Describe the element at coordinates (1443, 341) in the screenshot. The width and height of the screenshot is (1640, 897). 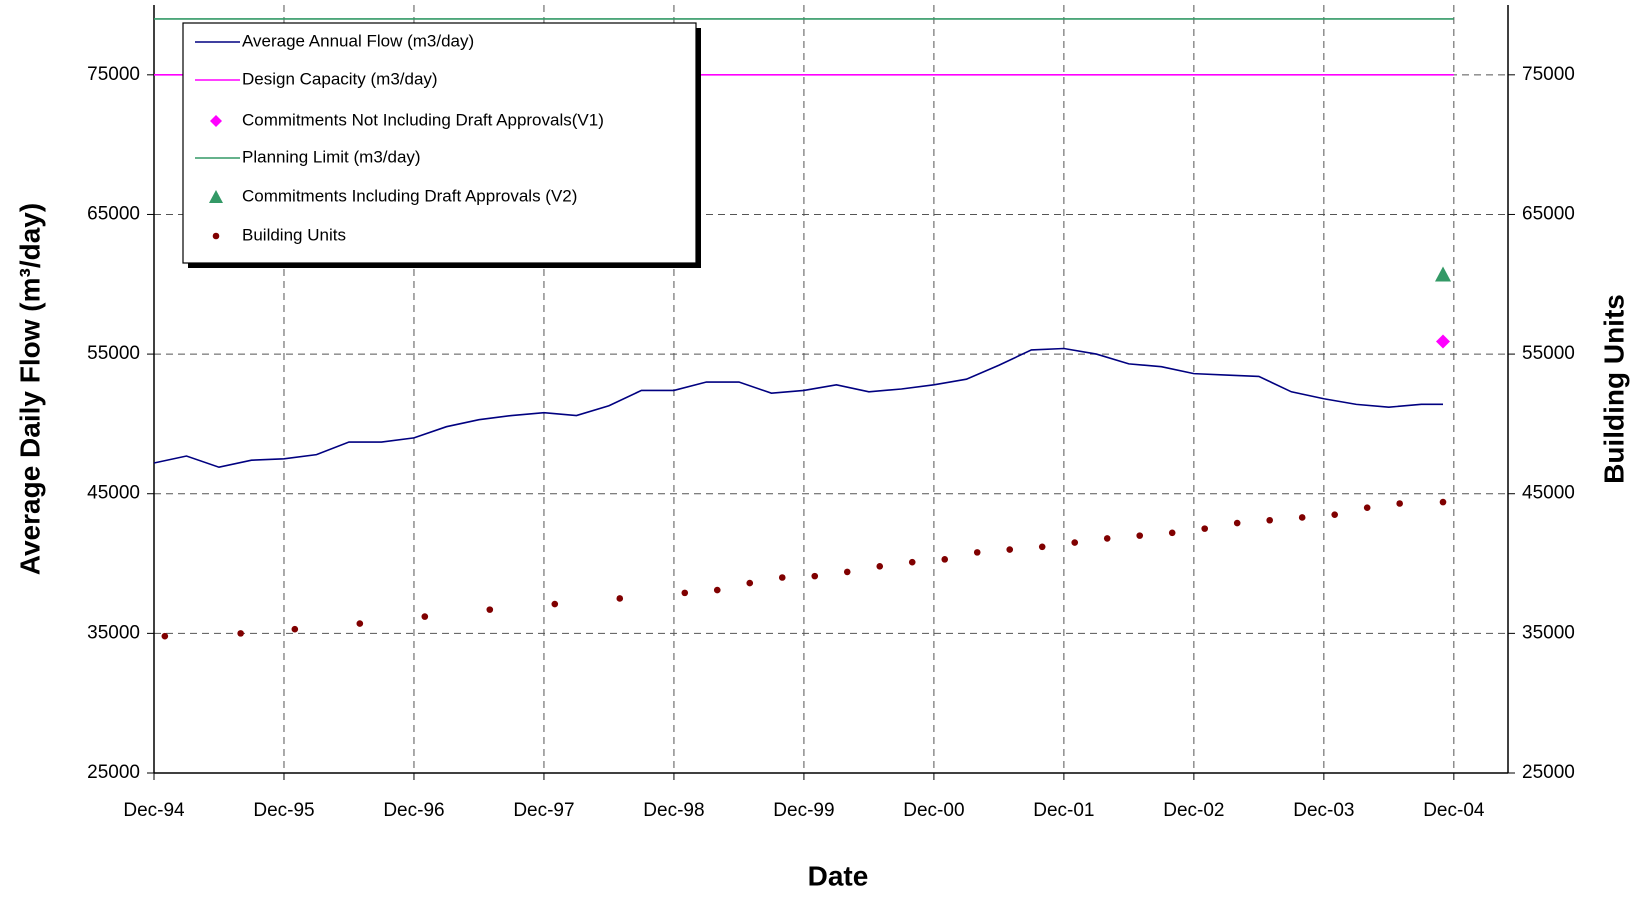
I see `diamond-marker` at that location.